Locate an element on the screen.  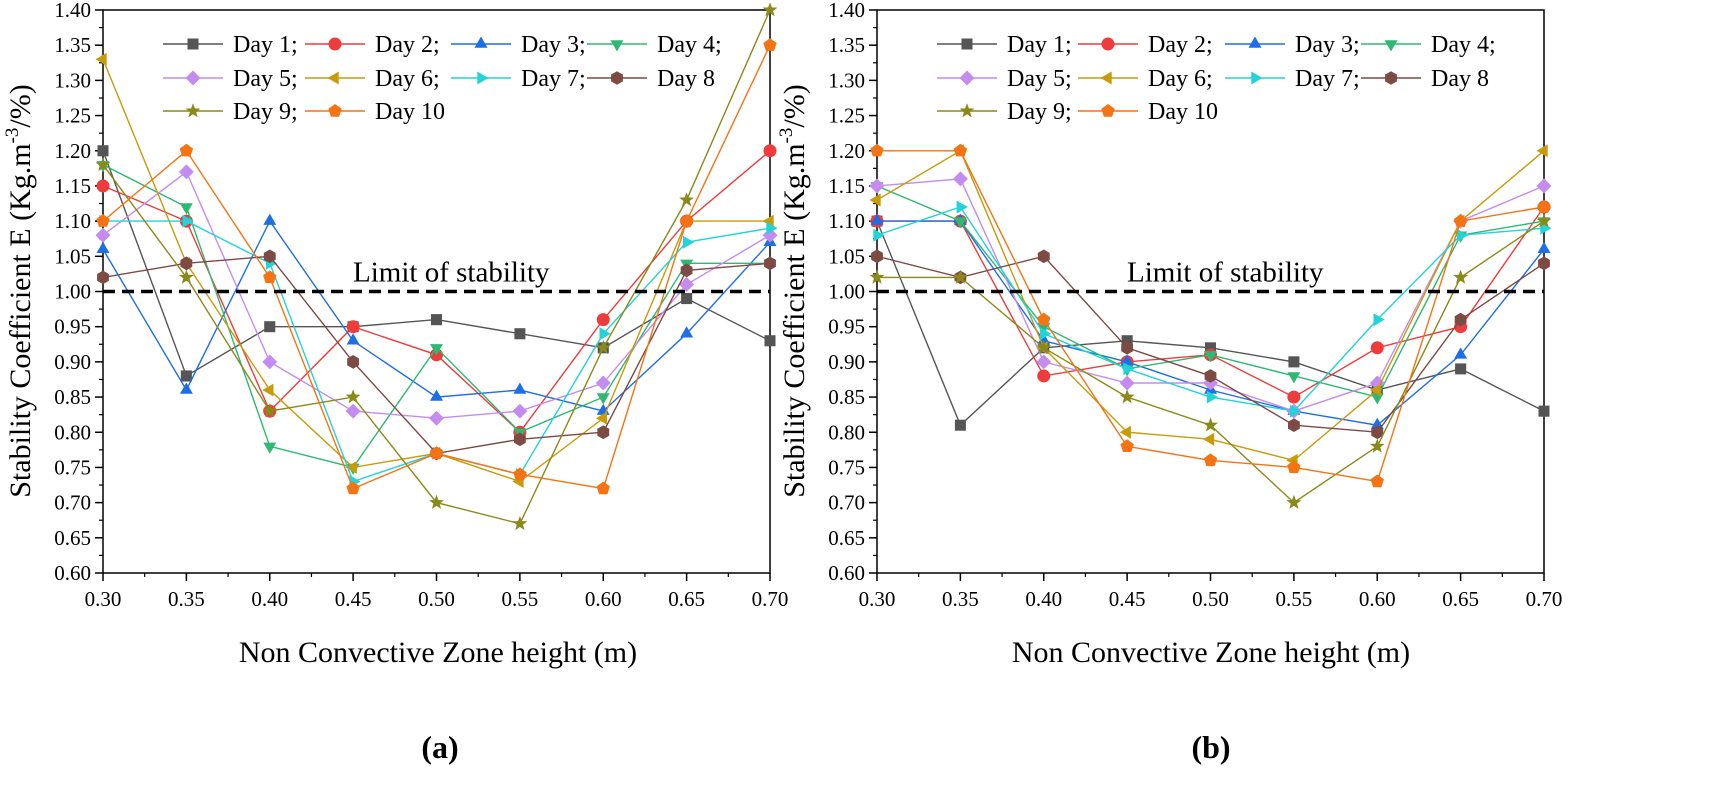
x-tick-label: 0.55 is located at coordinates (520, 599).